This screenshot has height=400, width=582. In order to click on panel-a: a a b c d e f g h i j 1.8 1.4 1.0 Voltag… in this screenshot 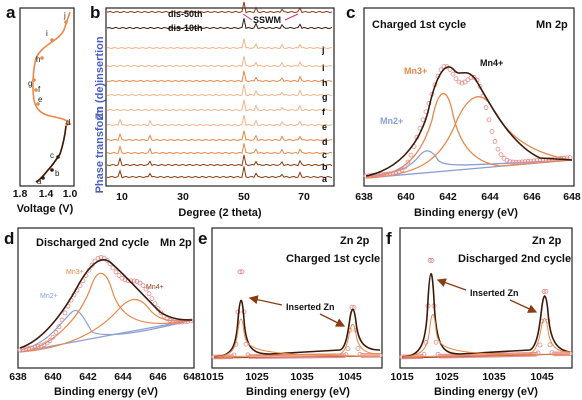, I will do `click(41, 109)`.